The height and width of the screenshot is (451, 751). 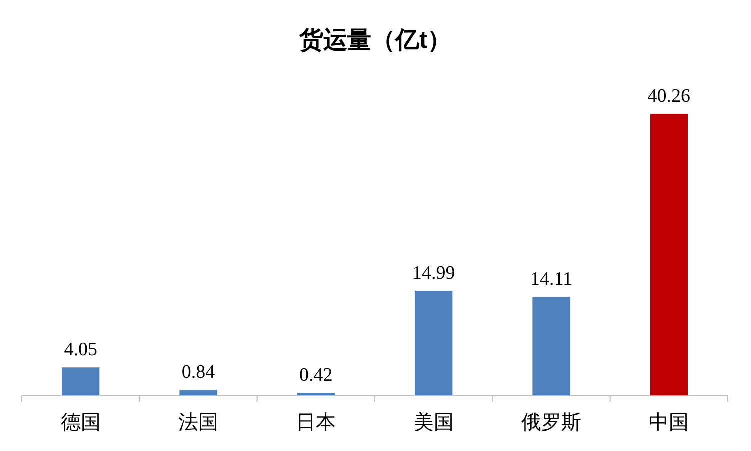 What do you see at coordinates (376, 40) in the screenshot?
I see `title: 货运量（亿t）` at bounding box center [376, 40].